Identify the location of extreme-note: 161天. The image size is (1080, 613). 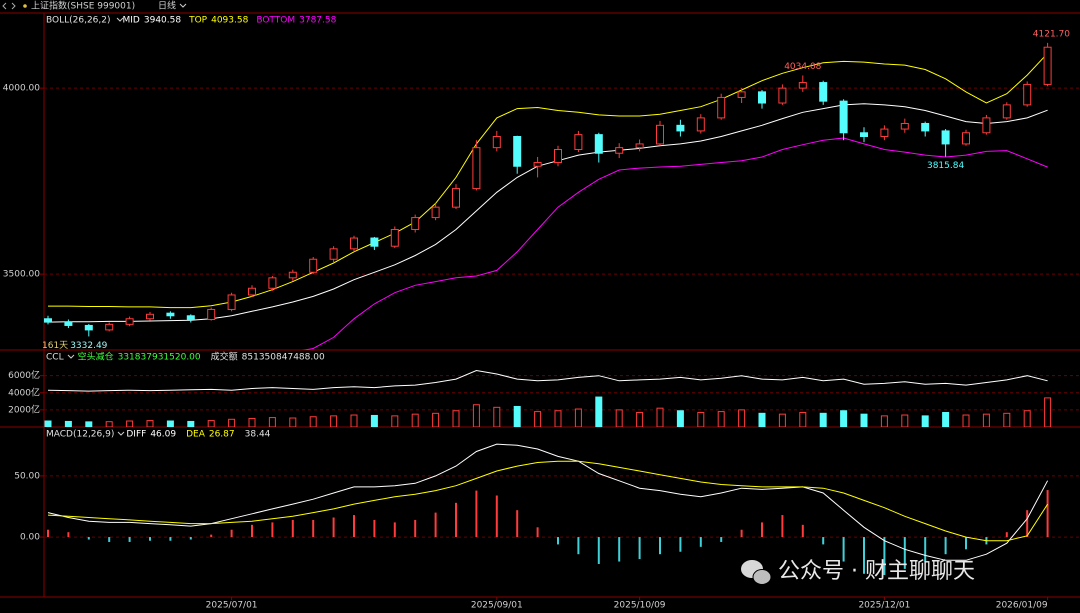
(55, 346).